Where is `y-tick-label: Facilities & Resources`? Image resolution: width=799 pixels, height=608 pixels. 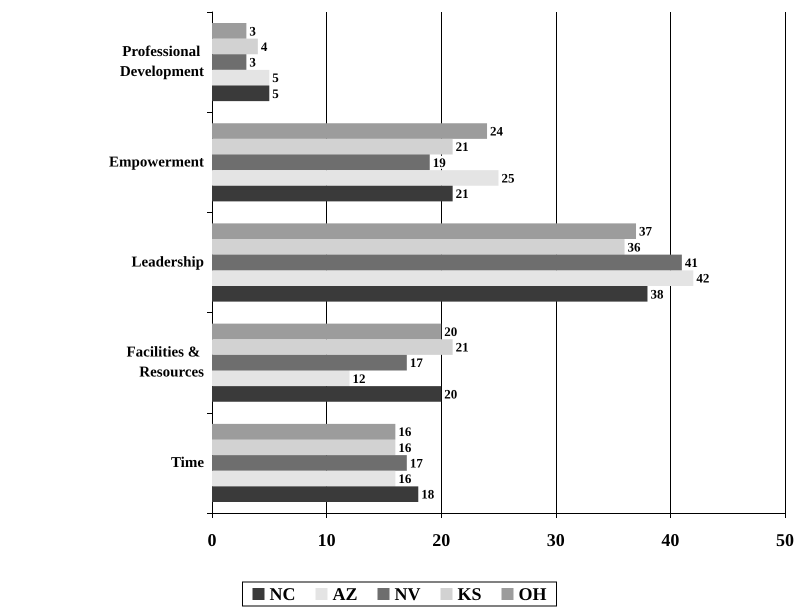 y-tick-label: Facilities & Resources is located at coordinates (165, 362).